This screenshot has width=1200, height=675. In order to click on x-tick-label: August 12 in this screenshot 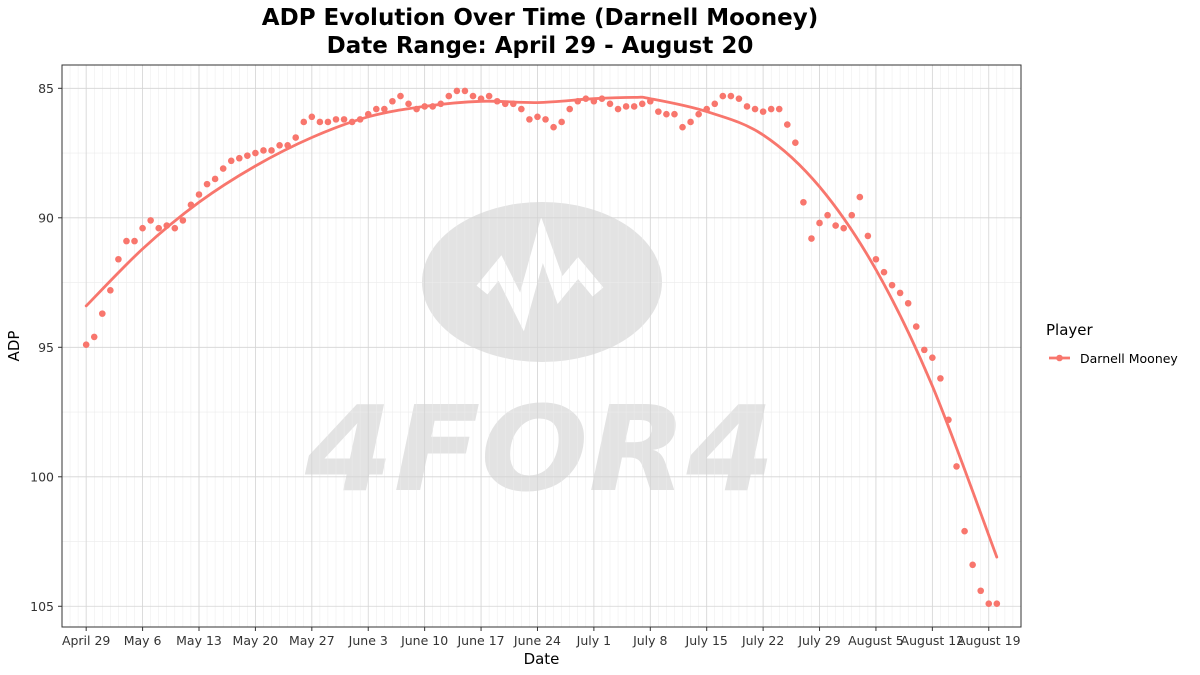, I will do `click(933, 640)`.